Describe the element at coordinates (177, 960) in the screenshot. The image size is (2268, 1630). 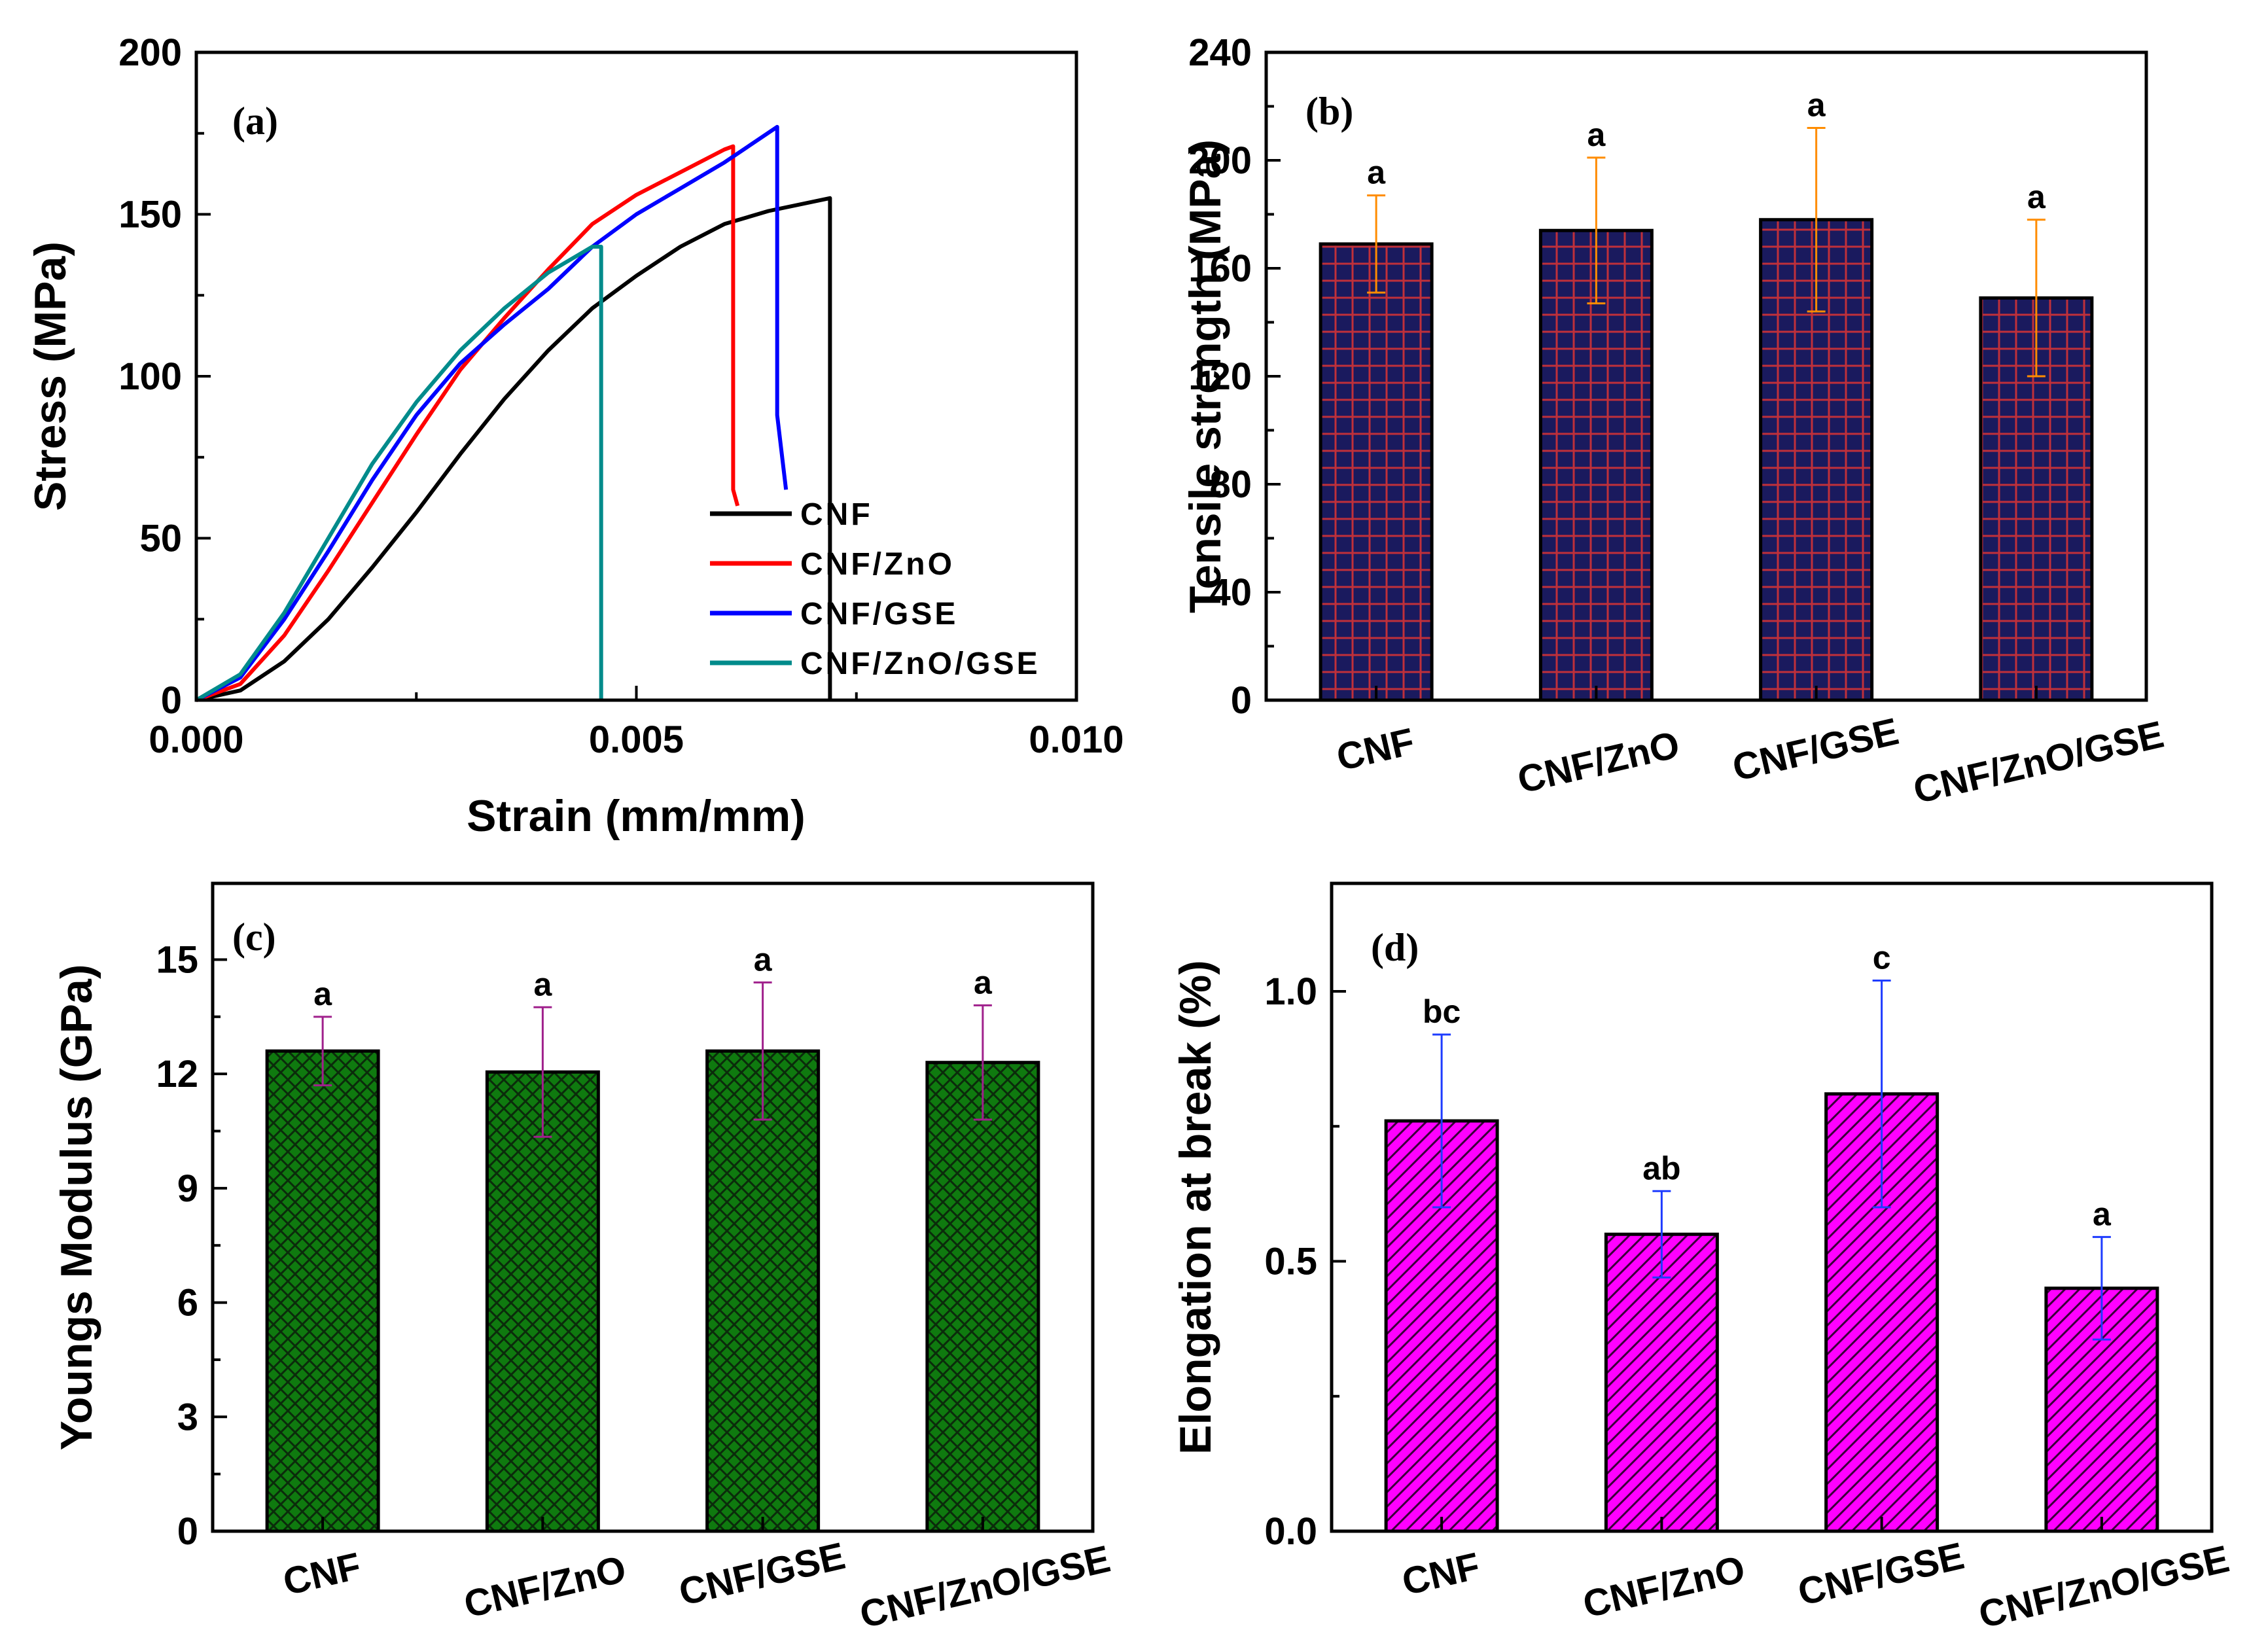
I see `y-tick-label: 15` at that location.